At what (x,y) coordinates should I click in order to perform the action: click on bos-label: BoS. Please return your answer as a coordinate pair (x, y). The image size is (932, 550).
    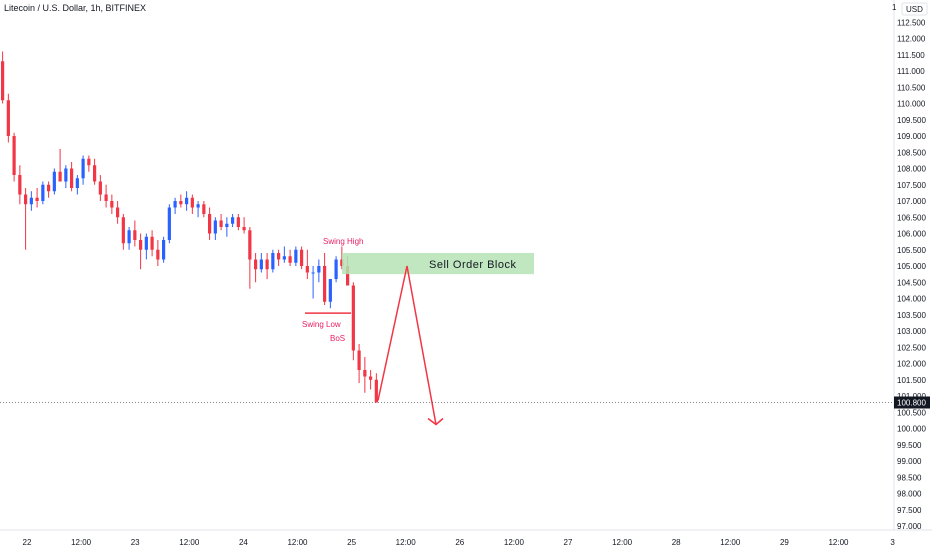
    Looking at the image, I should click on (337, 338).